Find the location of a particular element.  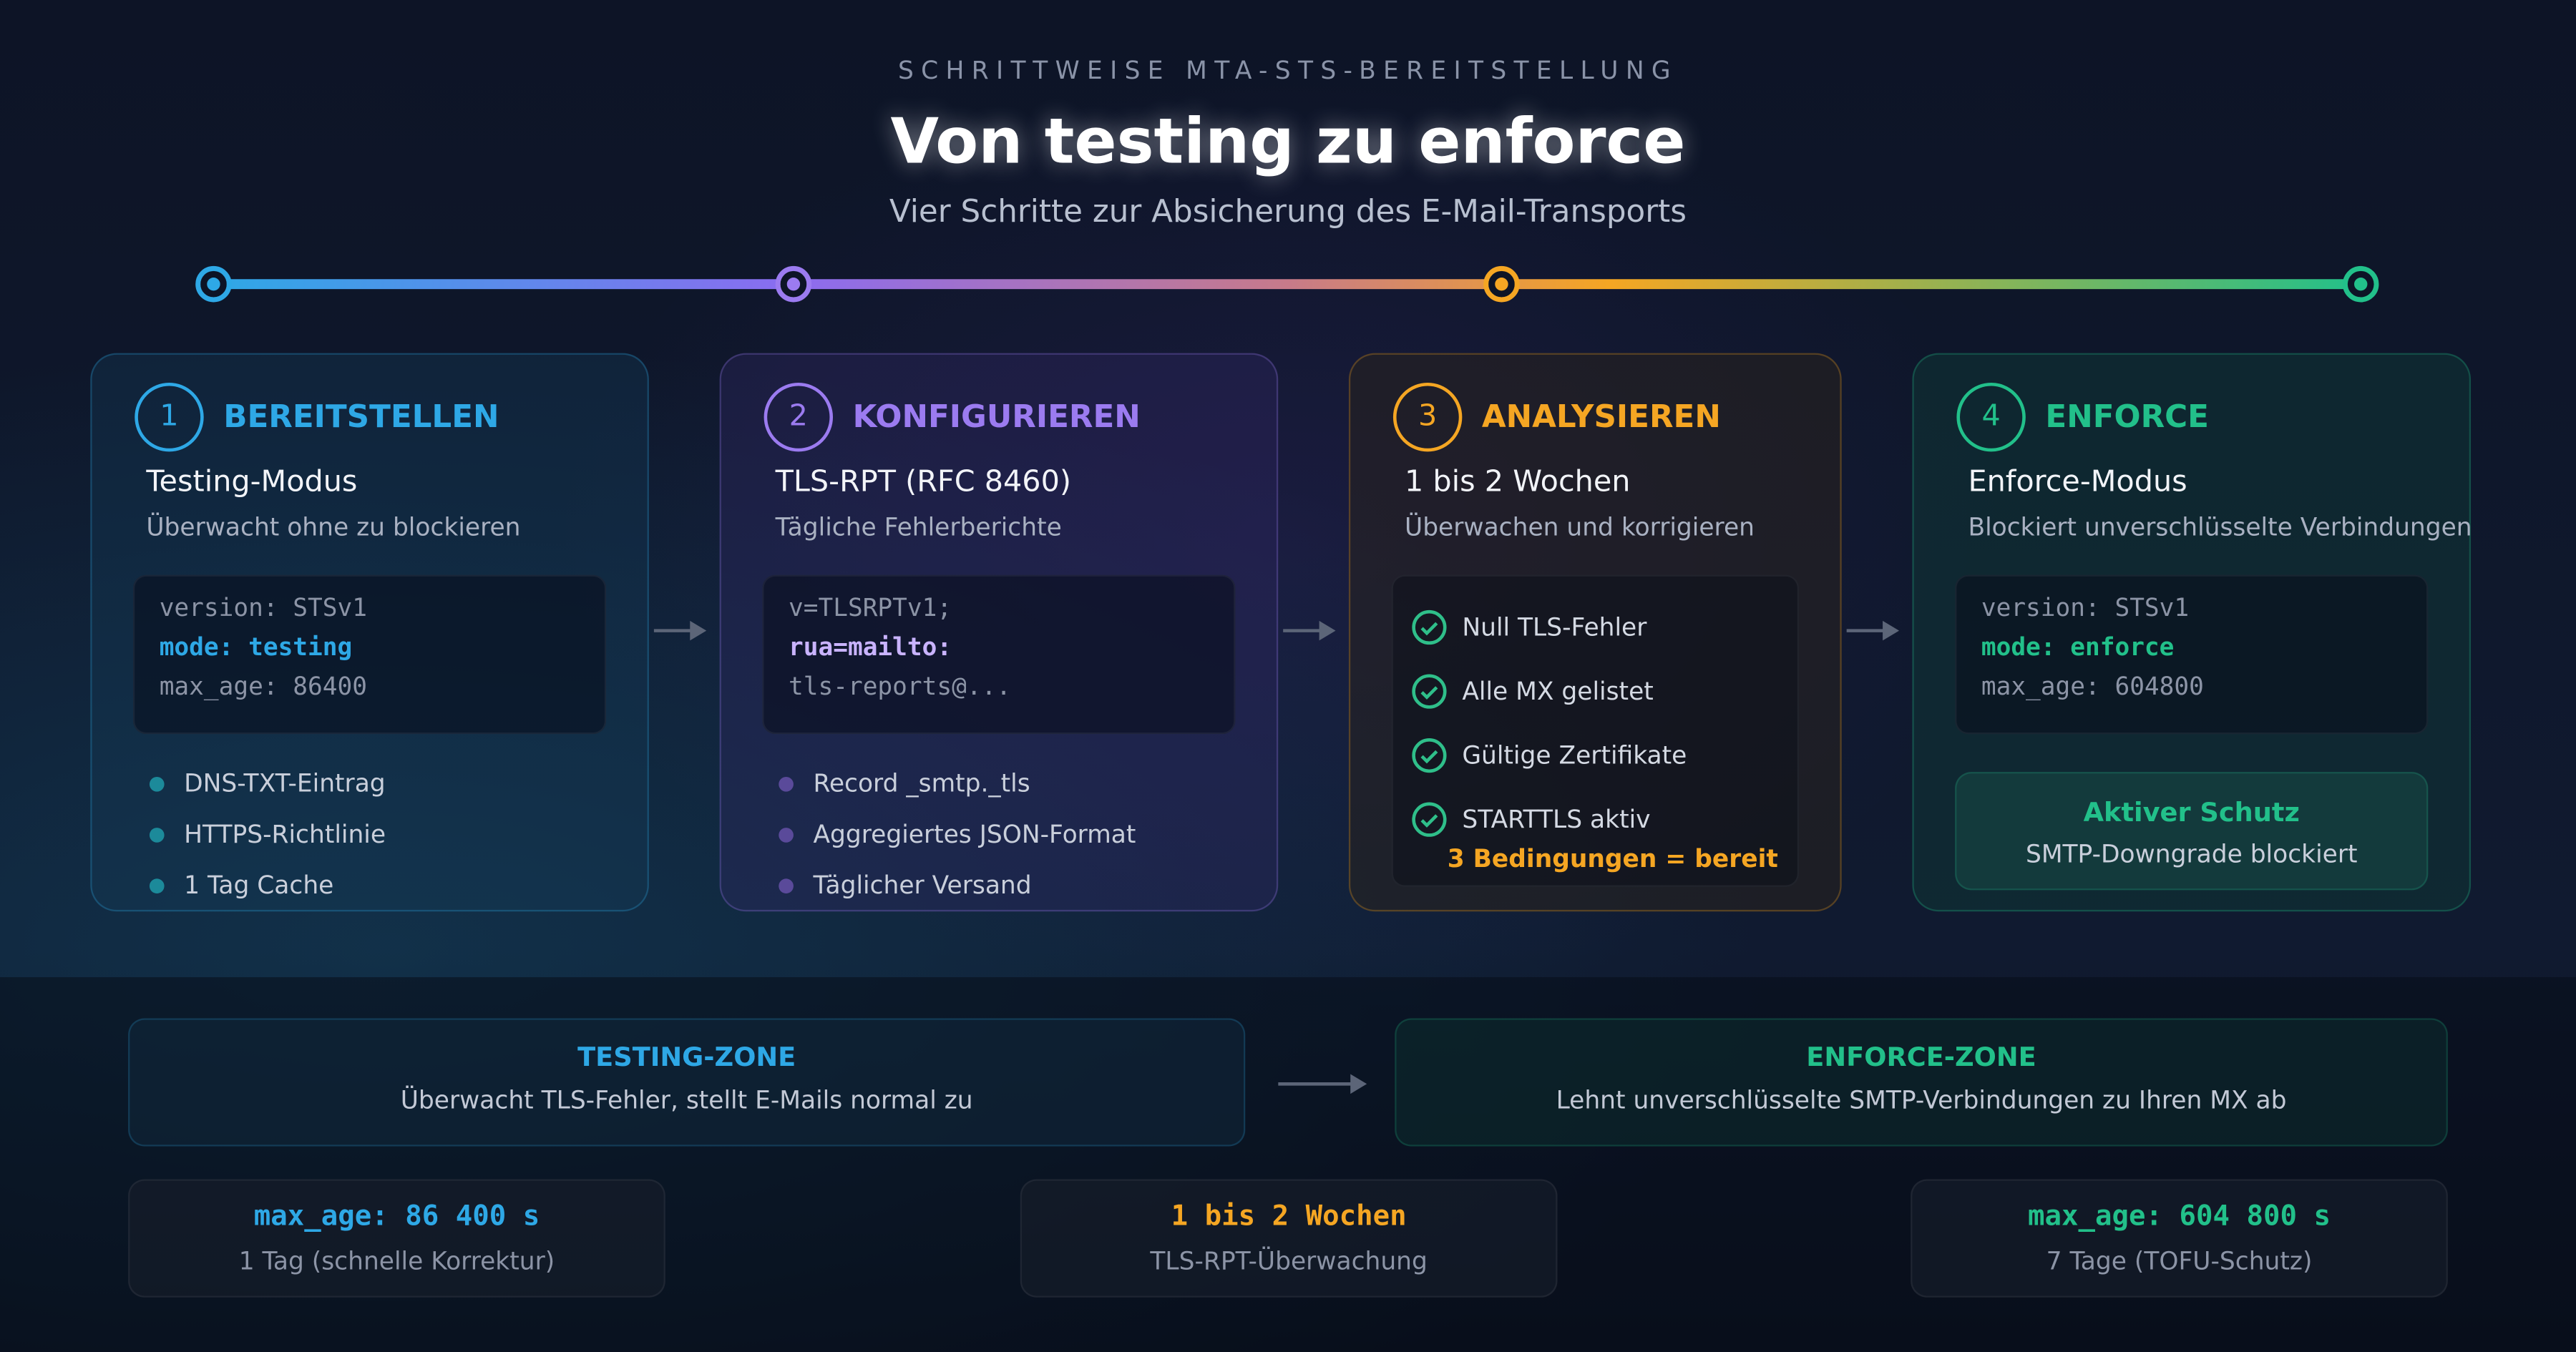

bullet-text: Aggregiertes JSON-Format is located at coordinates (974, 834).